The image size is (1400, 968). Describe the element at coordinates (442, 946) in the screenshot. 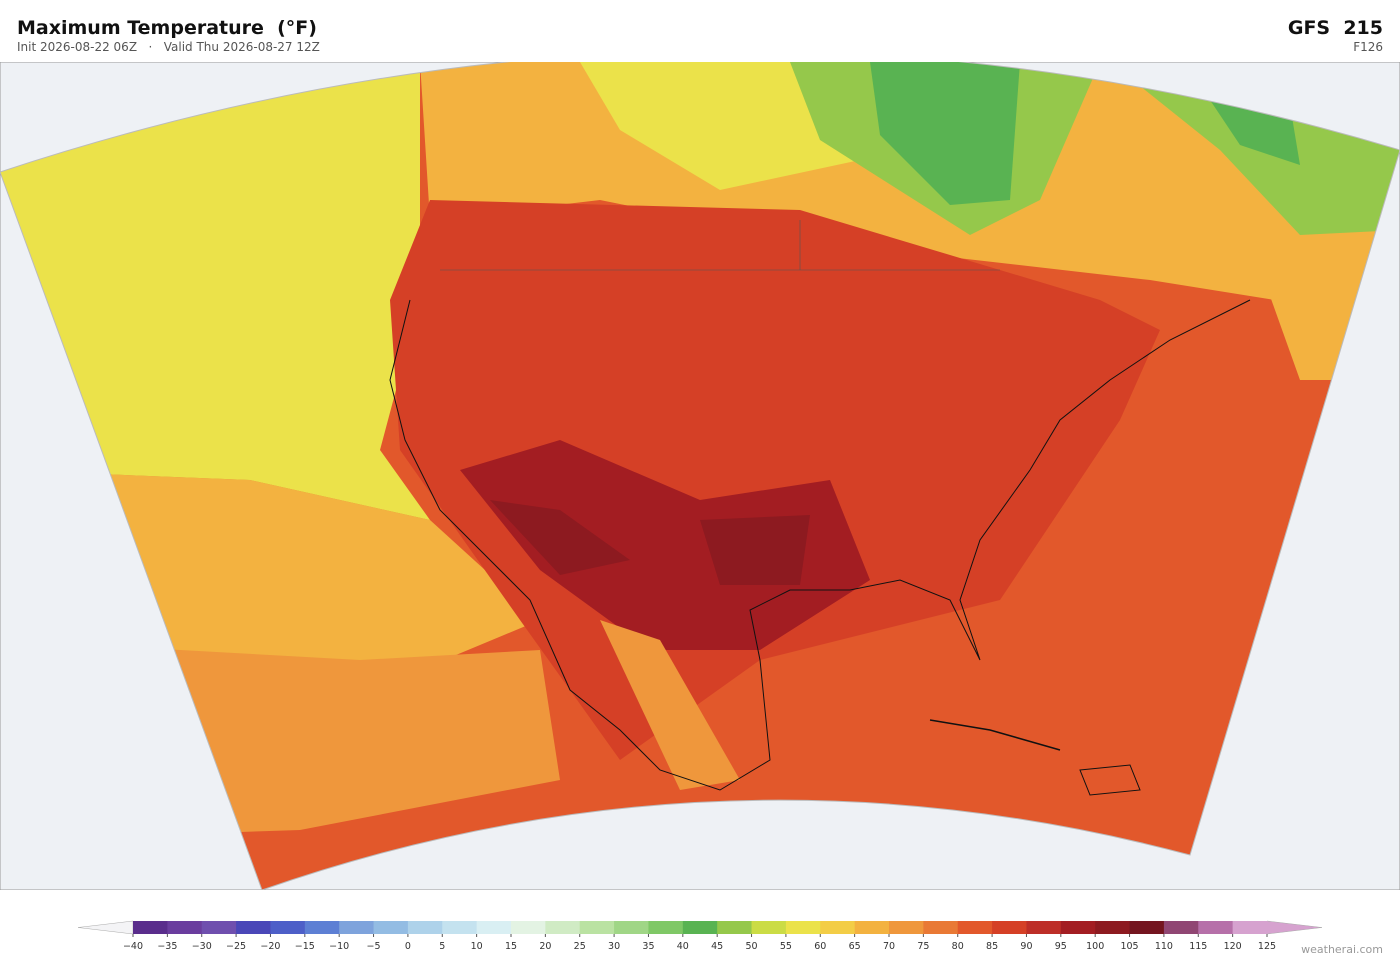

I see `colorbar-tick-label: 5` at that location.